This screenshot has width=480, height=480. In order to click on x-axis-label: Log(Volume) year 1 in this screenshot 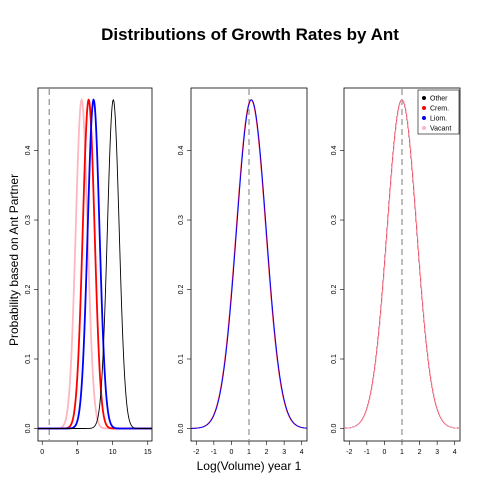, I will do `click(249, 466)`.